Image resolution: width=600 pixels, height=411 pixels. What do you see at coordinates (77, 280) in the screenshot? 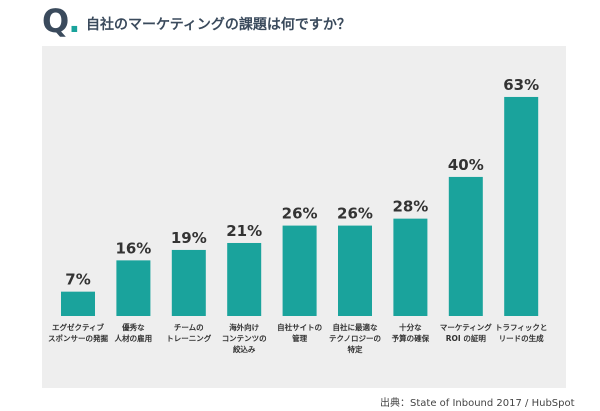
I see `value-label-0: 7%` at bounding box center [77, 280].